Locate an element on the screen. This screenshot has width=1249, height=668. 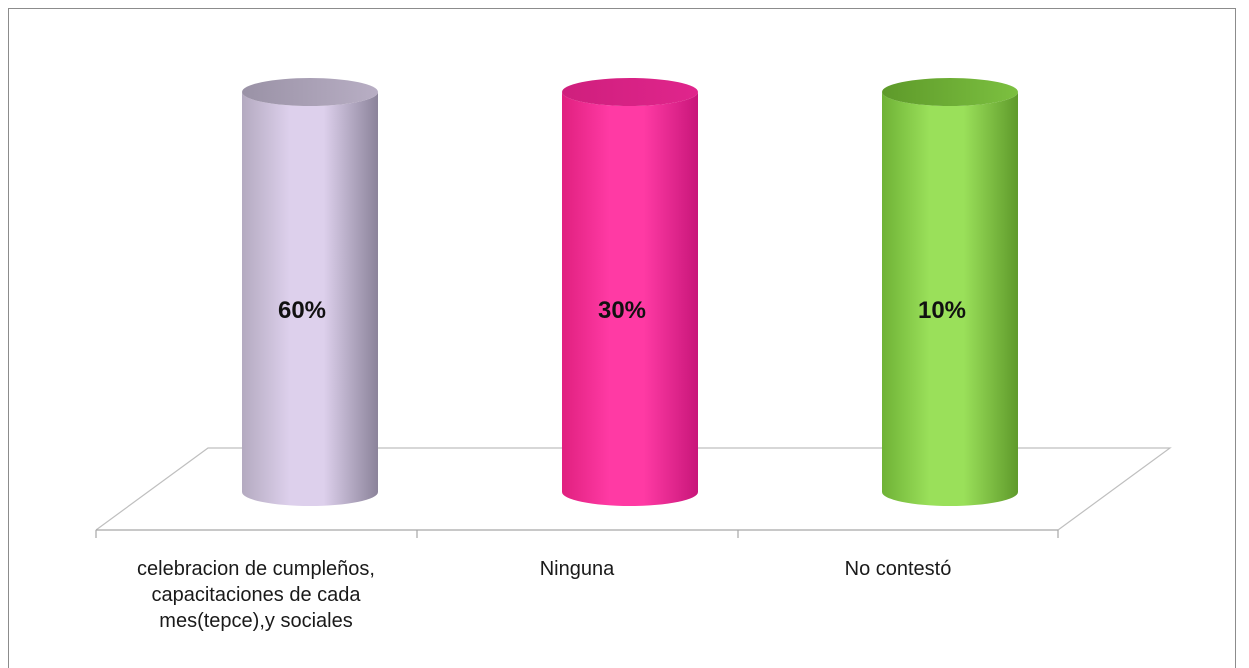
x-tick-label: No contestó is located at coordinates (898, 569).